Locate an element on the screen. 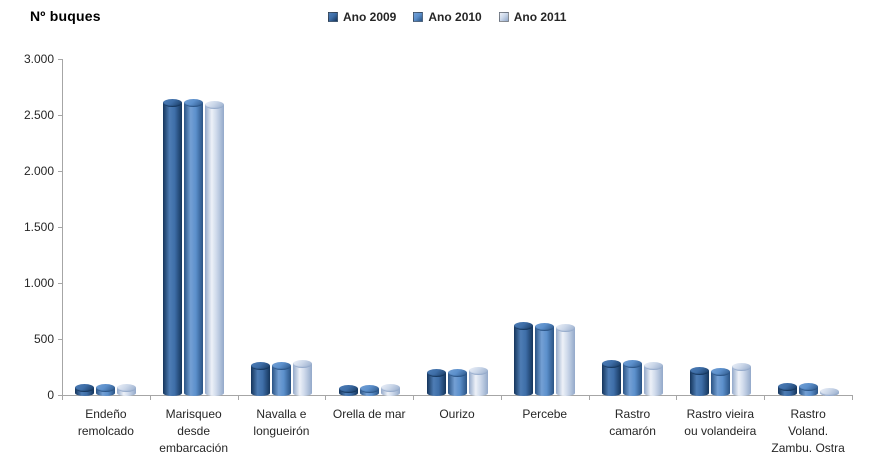 This screenshot has height=466, width=877. bar-ano-2009-rastro-vieira-ou-volandeira is located at coordinates (699, 381).